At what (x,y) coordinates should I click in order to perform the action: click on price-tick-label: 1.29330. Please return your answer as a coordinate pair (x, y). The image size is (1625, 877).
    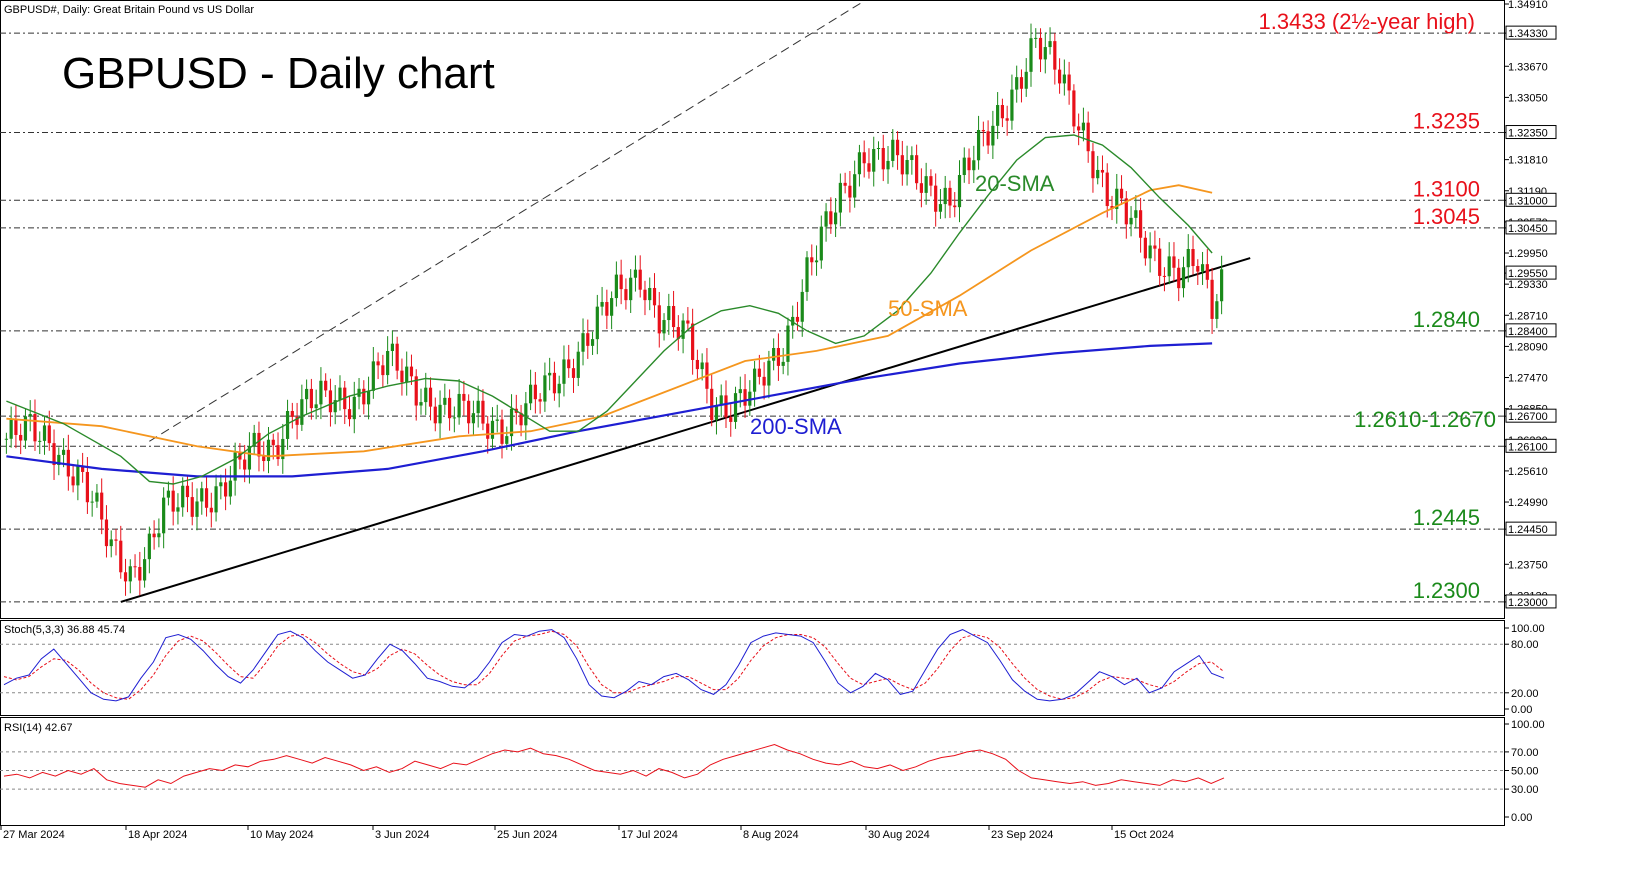
    Looking at the image, I should click on (1528, 285).